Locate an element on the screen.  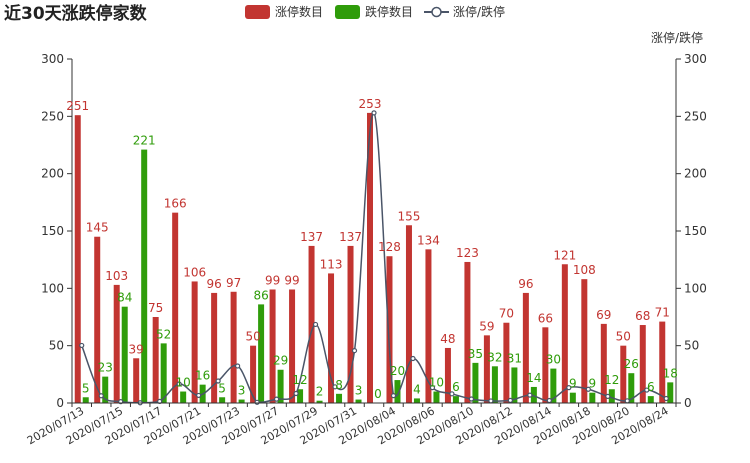
legend: 涨停数目 跌停数目 涨停/跌停 is located at coordinates (375, 11).